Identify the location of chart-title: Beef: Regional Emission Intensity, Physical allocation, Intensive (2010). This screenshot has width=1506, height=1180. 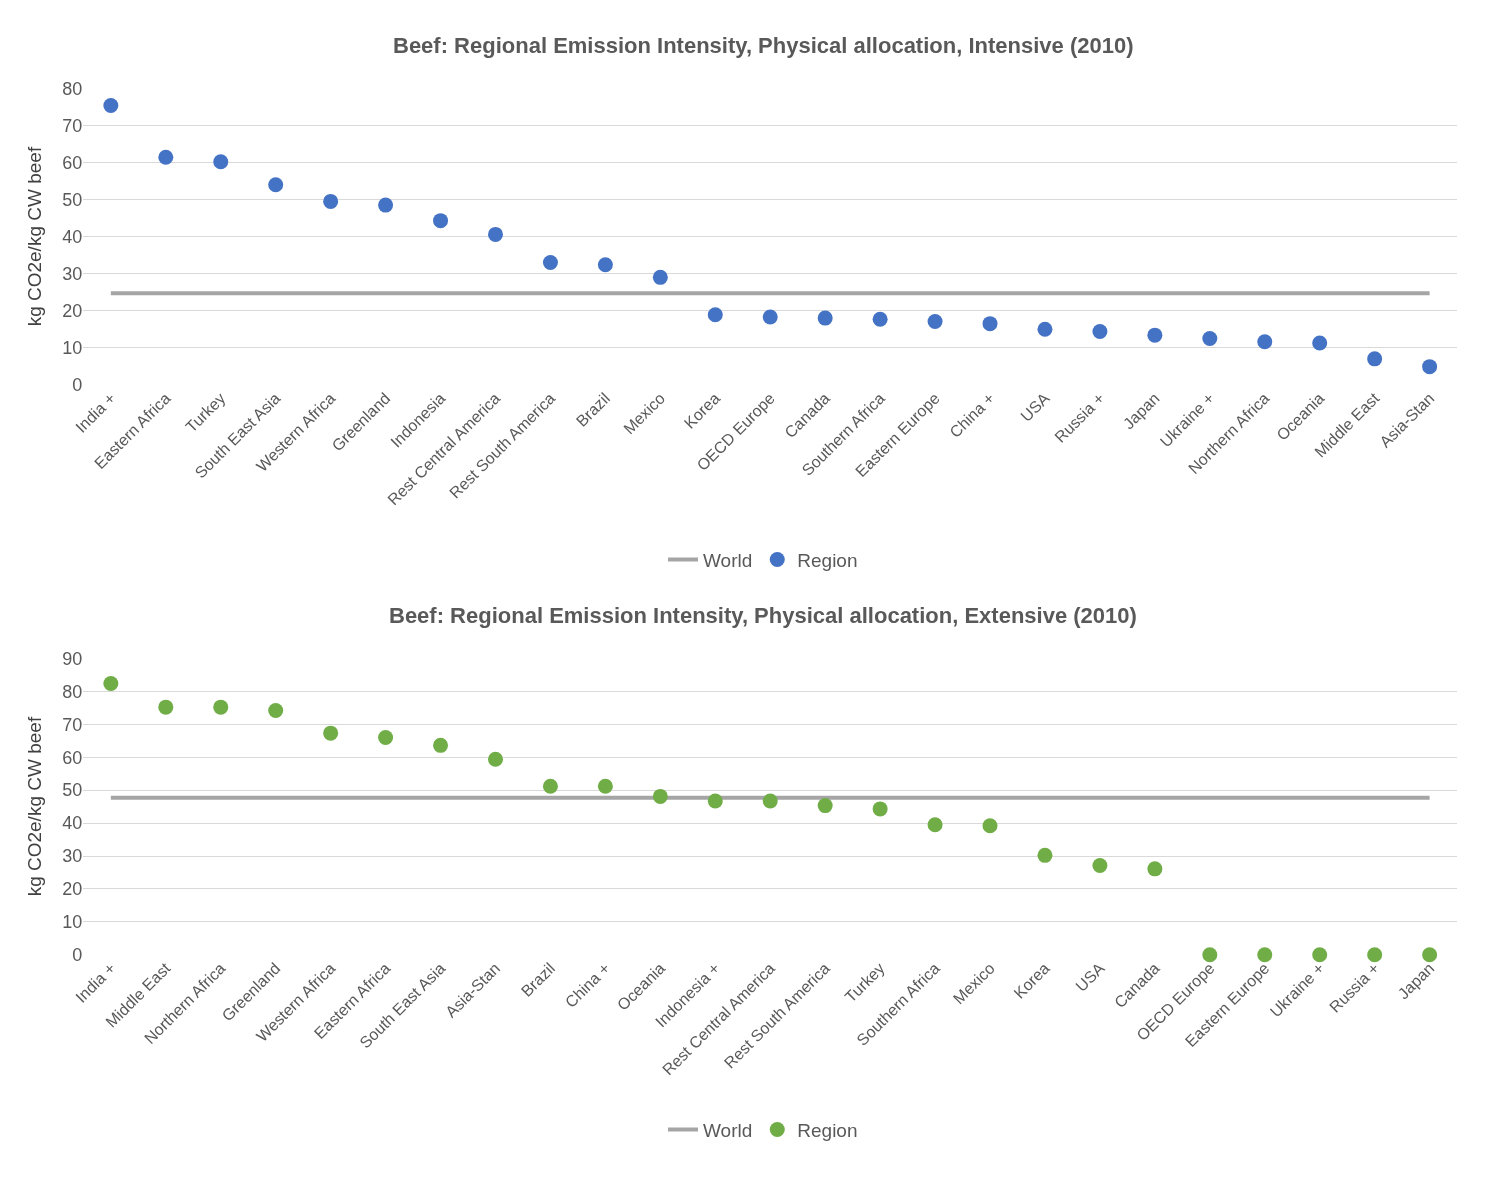
(763, 45).